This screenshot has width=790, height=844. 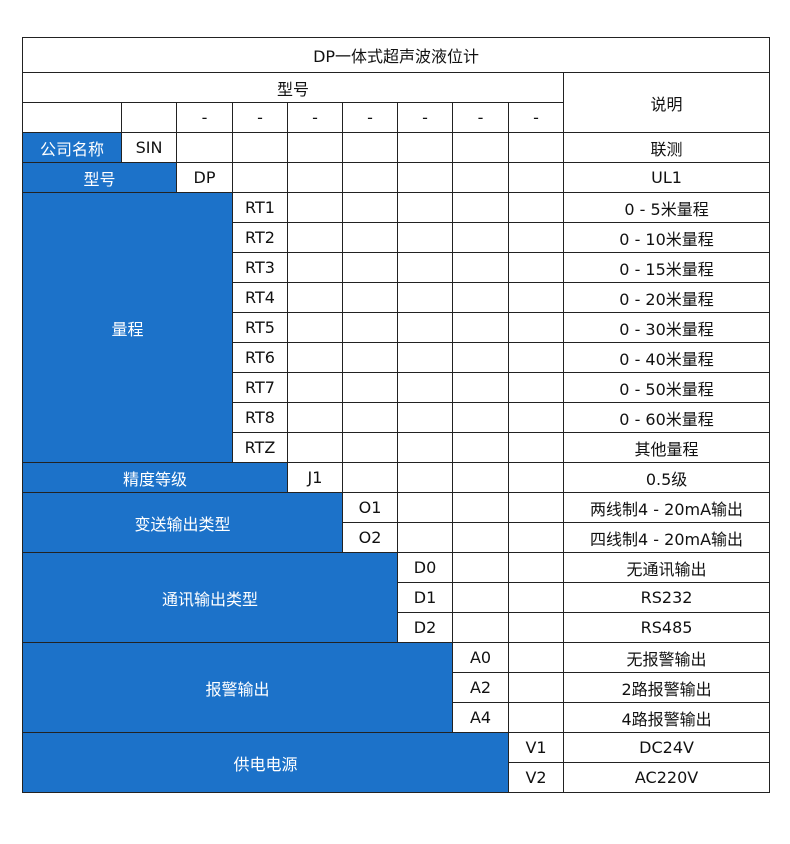 What do you see at coordinates (265, 762) in the screenshot?
I see `category-label: 供电电源` at bounding box center [265, 762].